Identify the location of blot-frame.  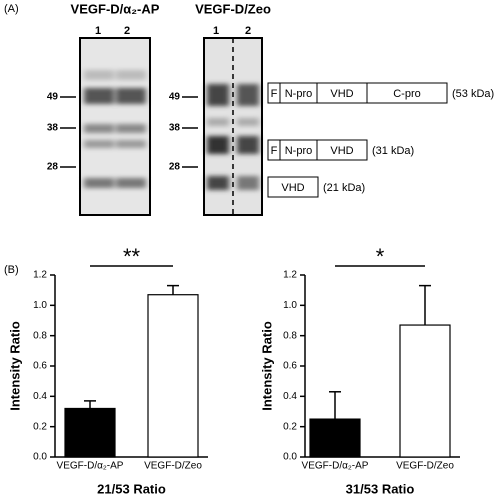
(115, 126).